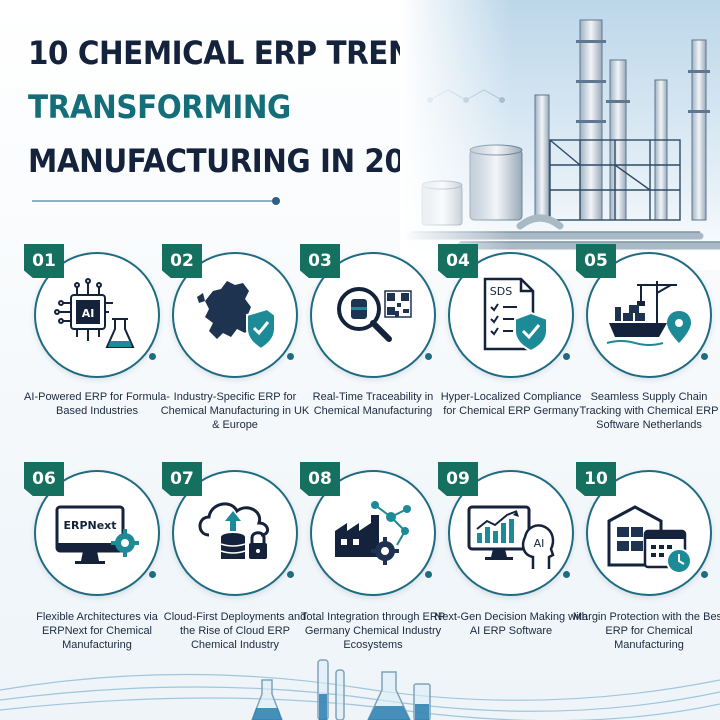 Image resolution: width=720 pixels, height=720 pixels. What do you see at coordinates (649, 539) in the screenshot?
I see `warehouse-calendar-clock-icon` at bounding box center [649, 539].